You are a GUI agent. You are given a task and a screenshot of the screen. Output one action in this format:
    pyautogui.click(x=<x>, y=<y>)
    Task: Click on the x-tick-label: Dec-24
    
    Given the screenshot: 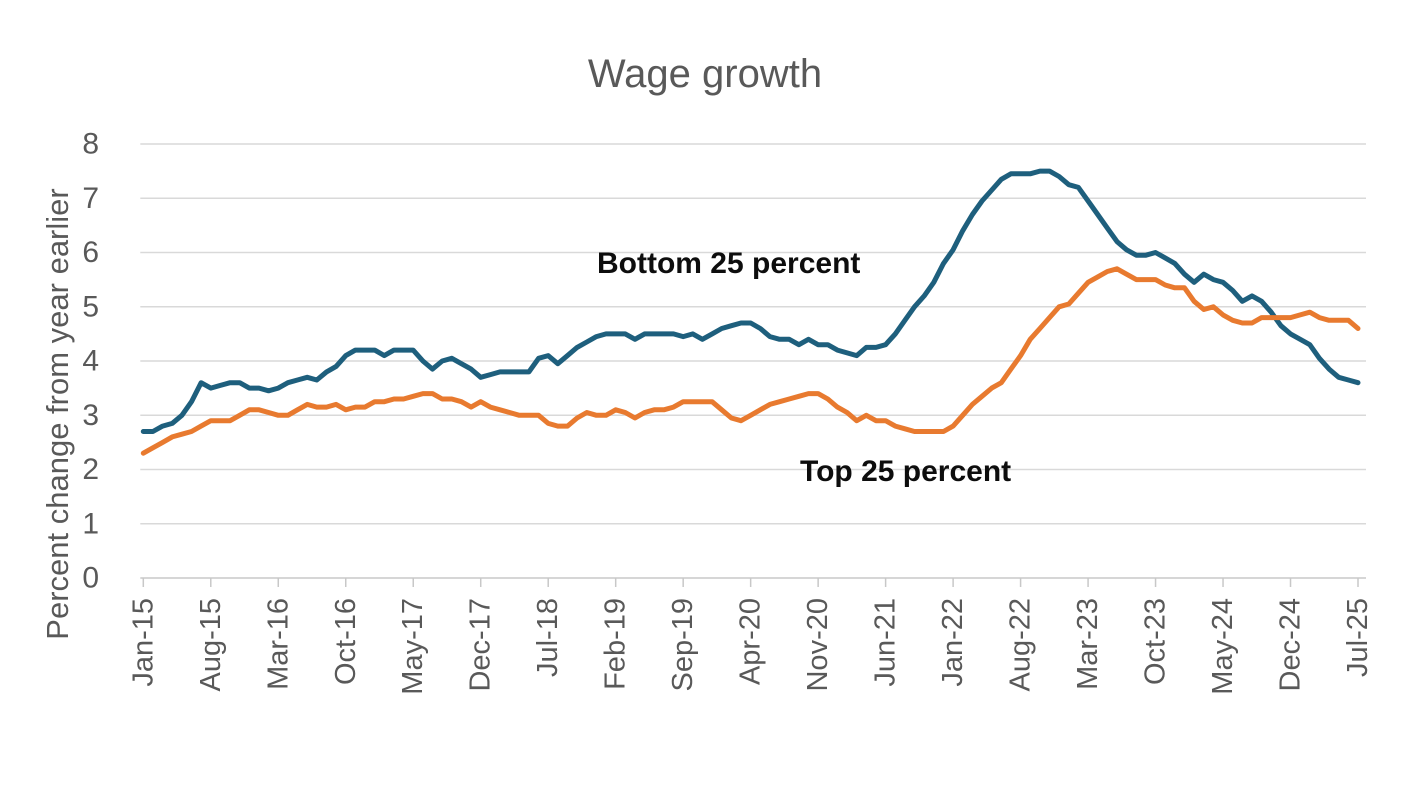 What is the action you would take?
    pyautogui.click(x=1291, y=645)
    